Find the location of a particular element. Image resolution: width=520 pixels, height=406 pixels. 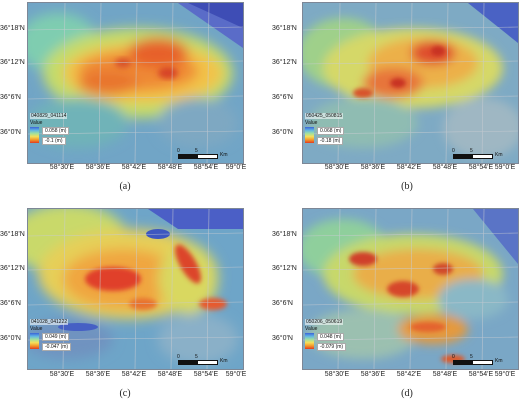

legend-min-value: -0.047 (m) is located at coordinates (57, 347).